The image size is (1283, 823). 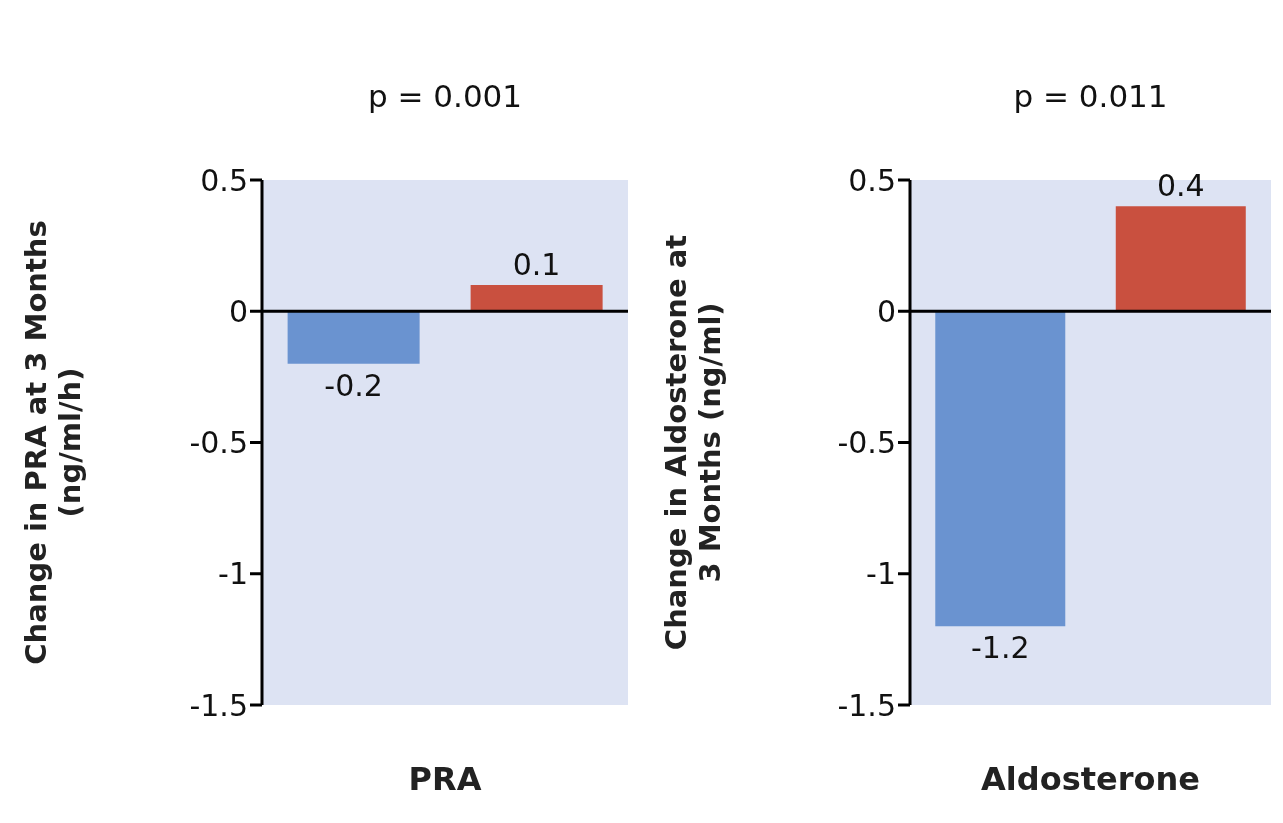 What do you see at coordinates (1000, 648) in the screenshot?
I see `data-label: -1.2` at bounding box center [1000, 648].